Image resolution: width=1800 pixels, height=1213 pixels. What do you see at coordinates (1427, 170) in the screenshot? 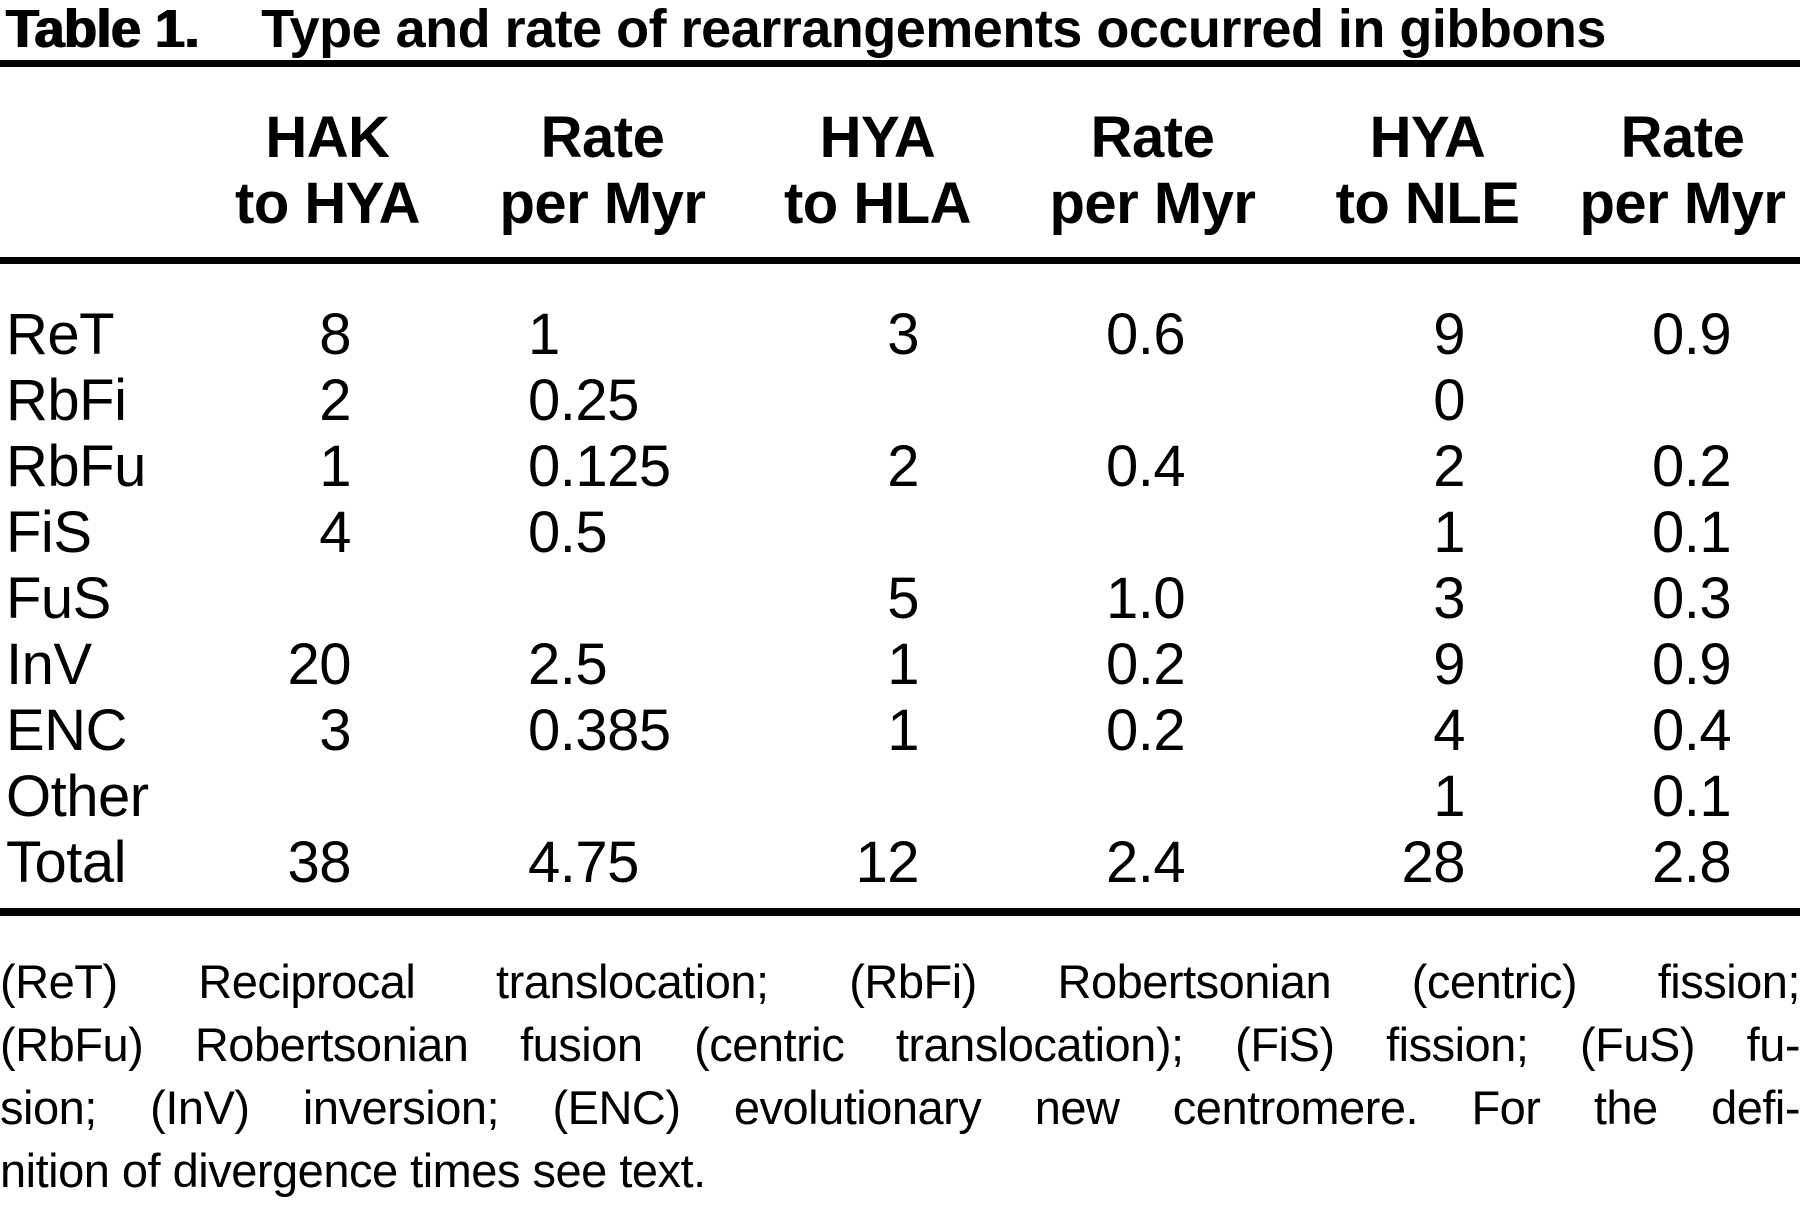
I see `column-header-hya-to-nle: HYA to NLE` at bounding box center [1427, 170].